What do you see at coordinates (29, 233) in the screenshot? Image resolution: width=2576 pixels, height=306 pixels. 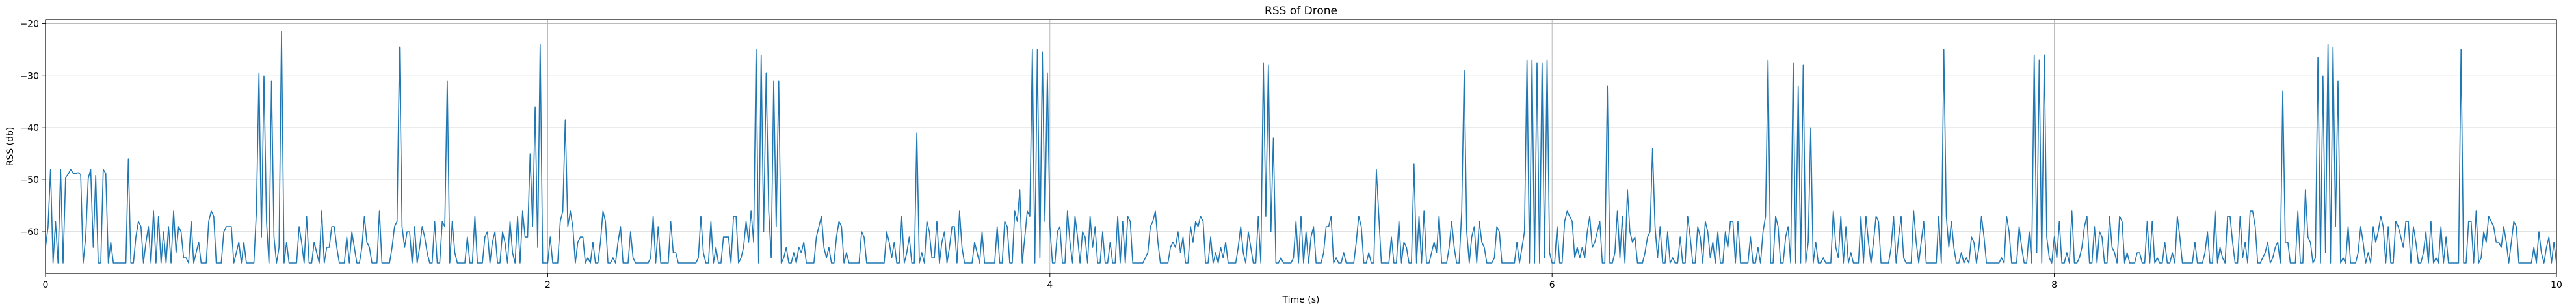 I see `y-tick-label: −60` at bounding box center [29, 233].